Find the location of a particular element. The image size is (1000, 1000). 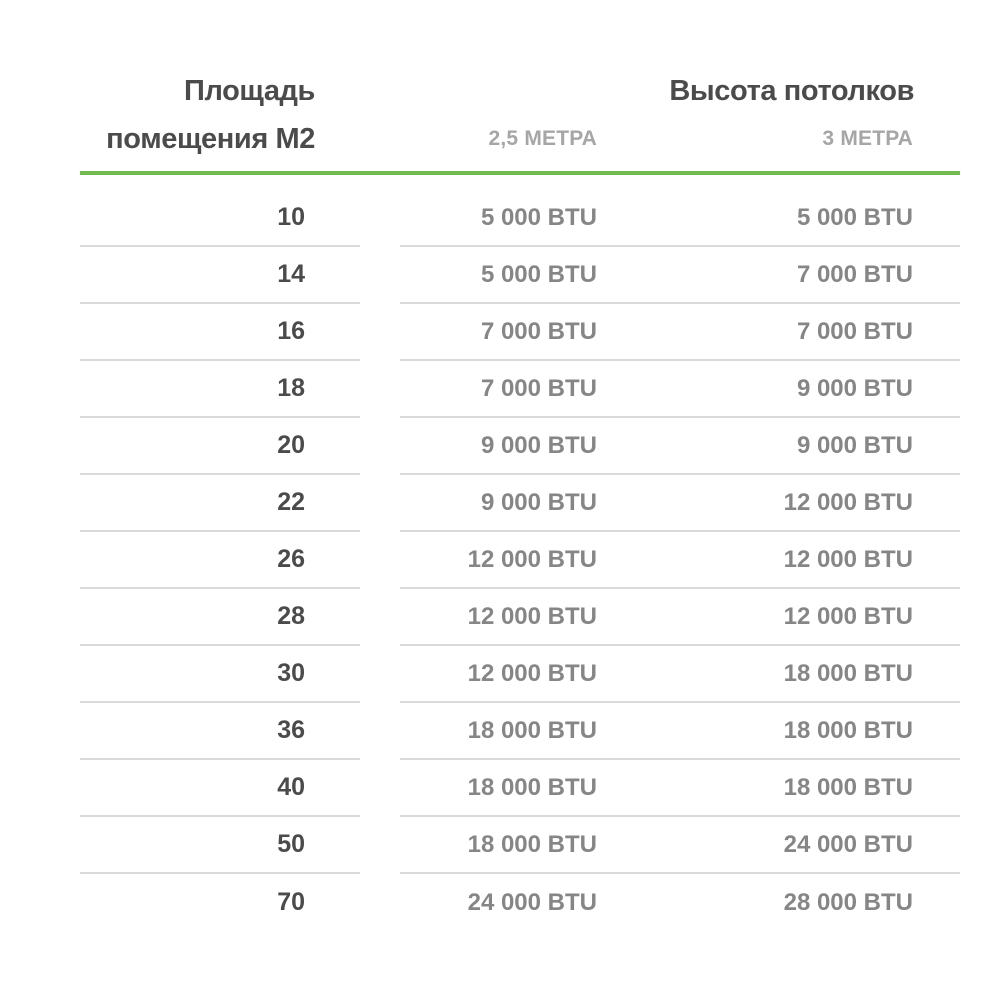

btu-cells: 7 000 BTU 9 000 BTU is located at coordinates (680, 389).